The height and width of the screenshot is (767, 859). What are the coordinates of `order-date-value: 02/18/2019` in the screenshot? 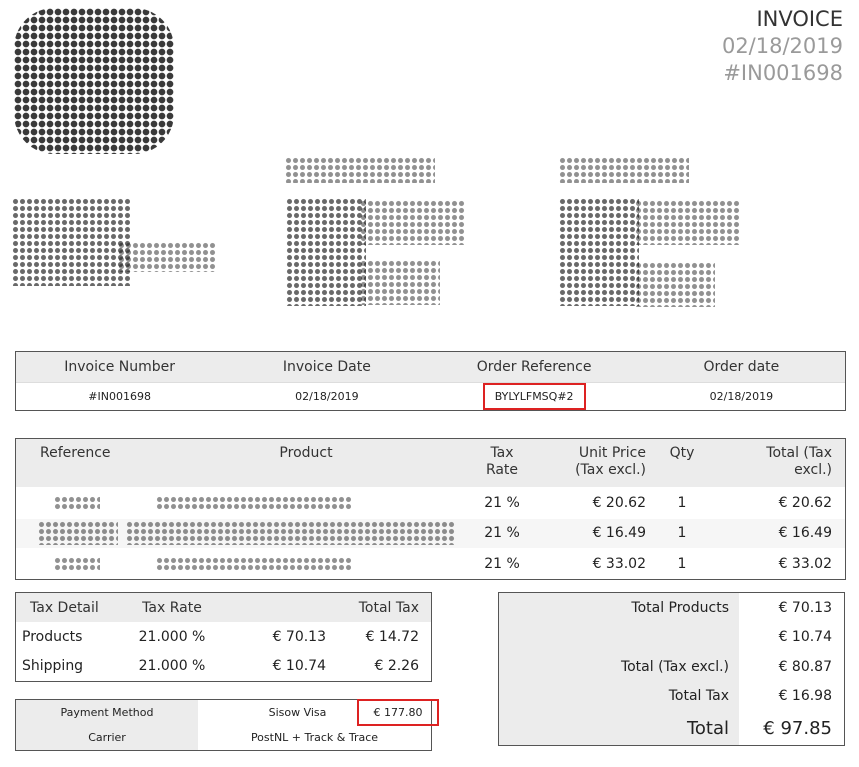 It's located at (741, 396).